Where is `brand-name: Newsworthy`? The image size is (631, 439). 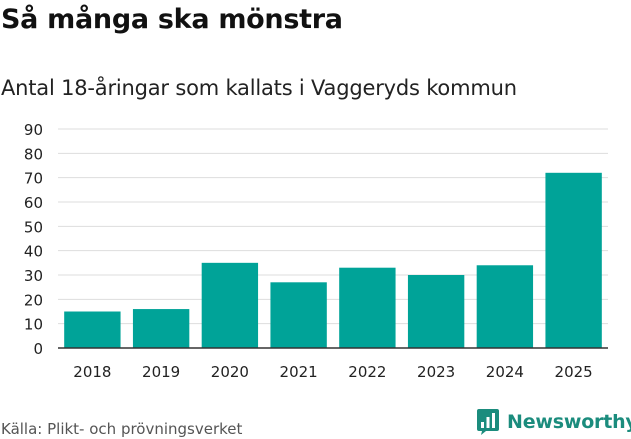
brand-name: Newsworthy is located at coordinates (569, 422).